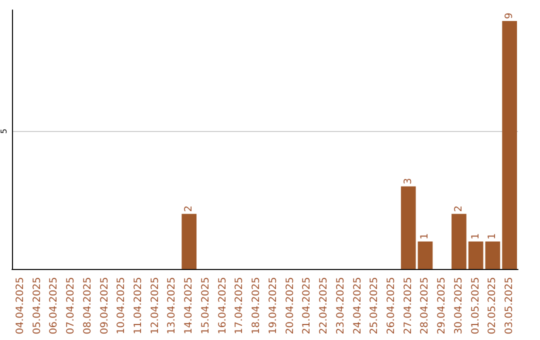  I want to click on x-tick-label: 23.04.2025, so click(340, 305).